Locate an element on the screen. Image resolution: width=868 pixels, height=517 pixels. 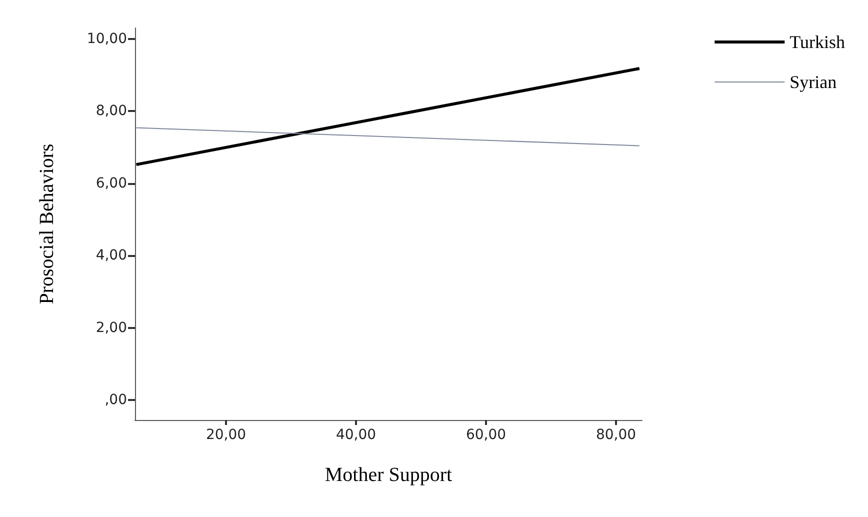
y-tick-label: ,00 is located at coordinates (115, 400).